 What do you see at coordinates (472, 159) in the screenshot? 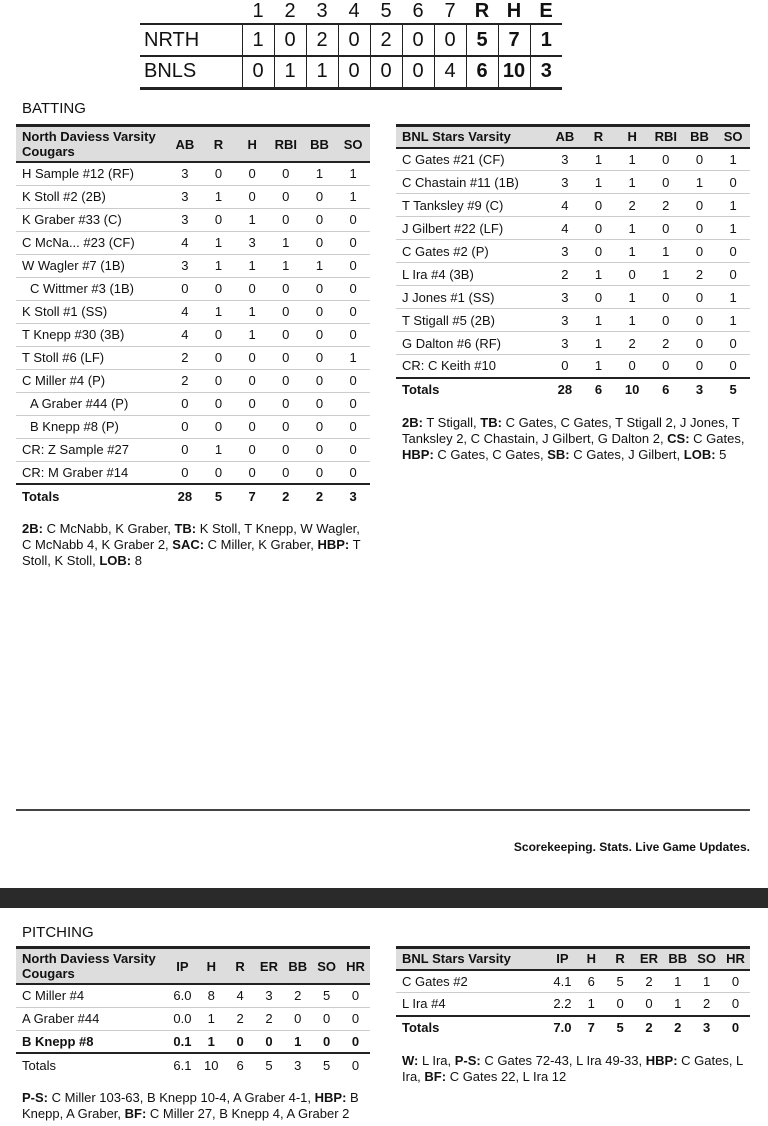
I see `player-name: C Gates #21 (CF)` at bounding box center [472, 159].